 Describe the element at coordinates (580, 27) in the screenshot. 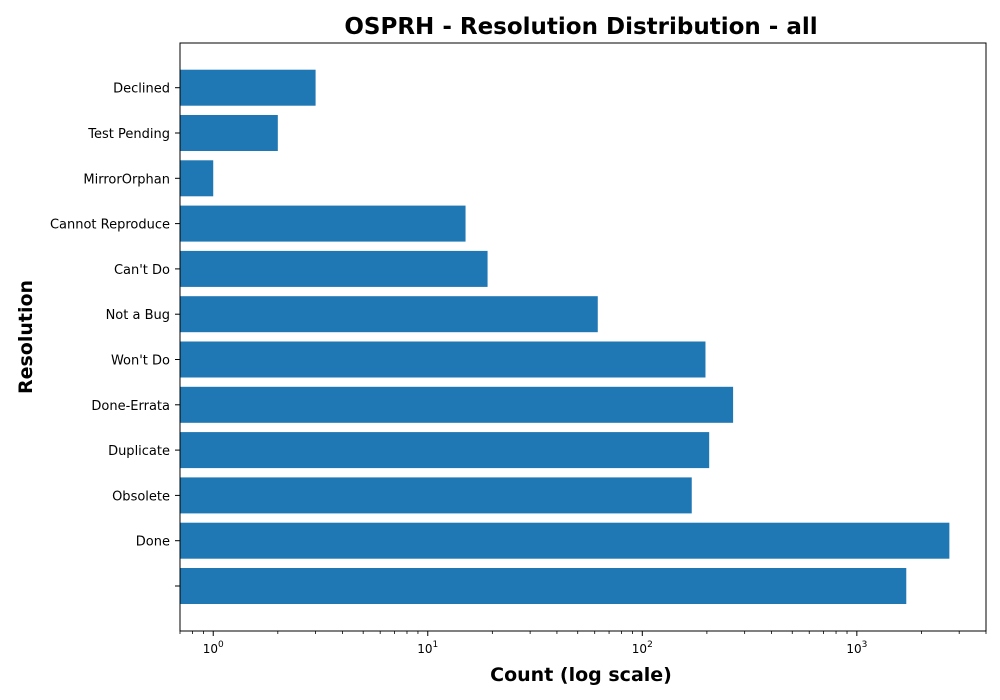

I see `chart-title: OSPRH - Resolution Distribution - all` at that location.